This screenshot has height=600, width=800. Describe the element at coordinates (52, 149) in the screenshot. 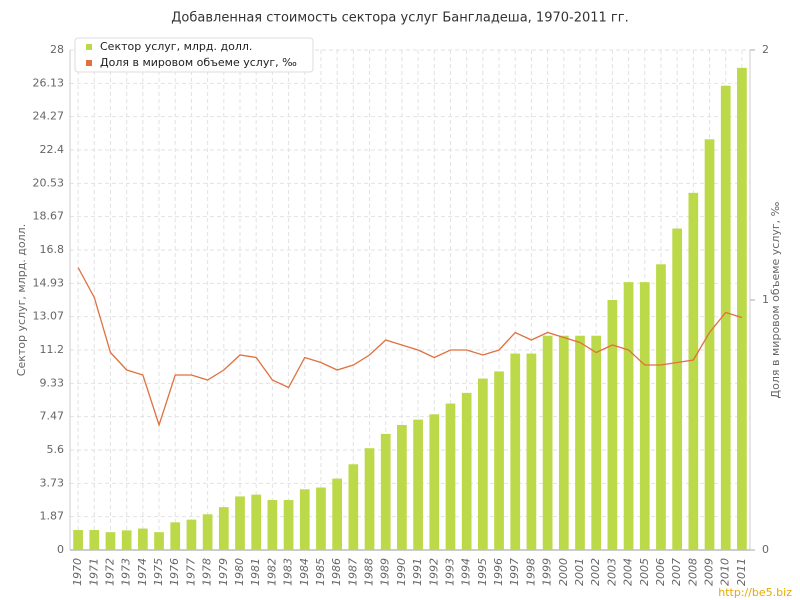

I see `y-tick-label: 22.4` at that location.